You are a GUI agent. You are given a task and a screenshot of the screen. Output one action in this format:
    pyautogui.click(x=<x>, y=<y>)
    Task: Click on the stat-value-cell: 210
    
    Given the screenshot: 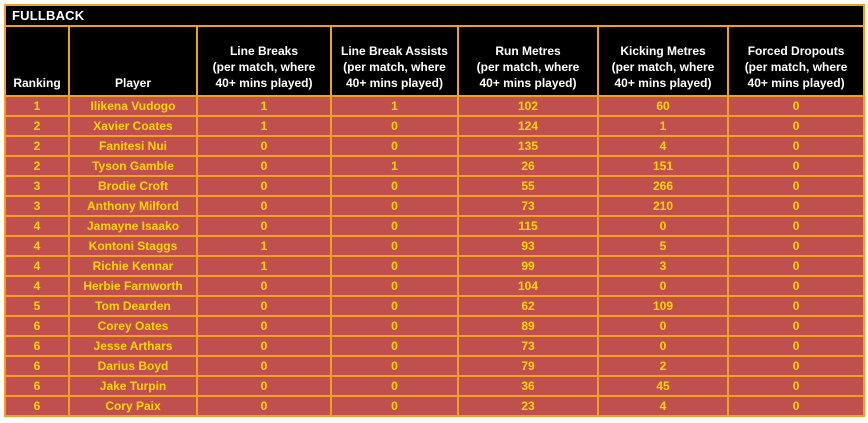 What is the action you would take?
    pyautogui.click(x=663, y=206)
    